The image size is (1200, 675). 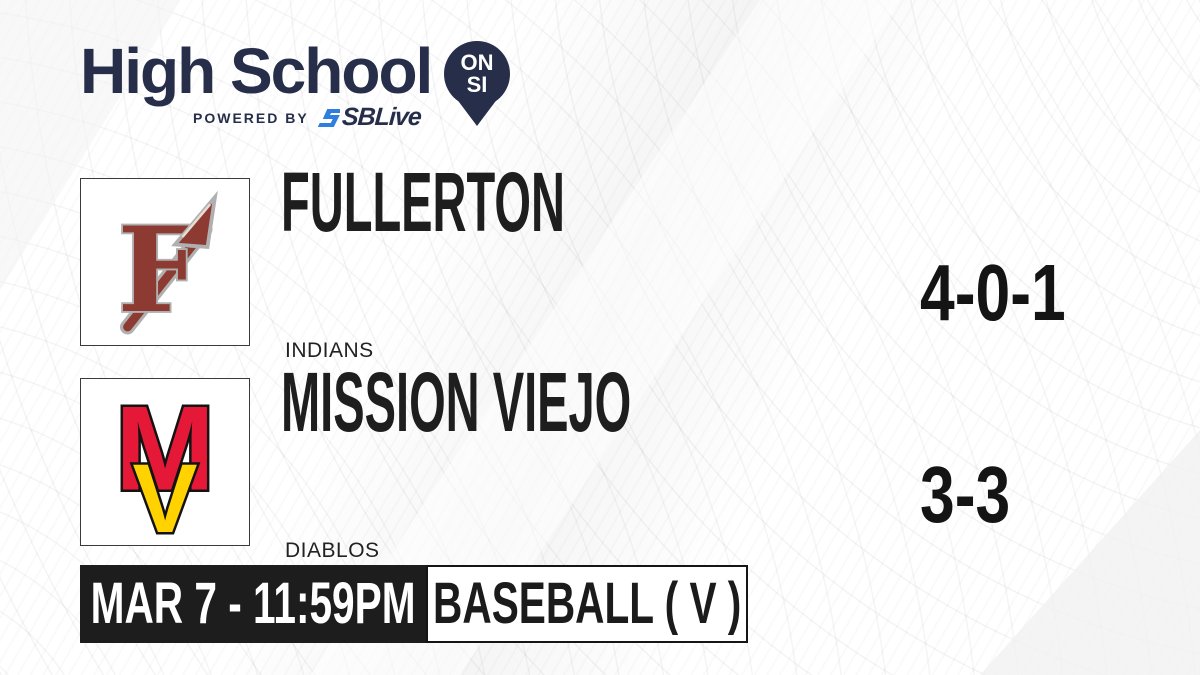 What do you see at coordinates (965, 494) in the screenshot?
I see `record-mission-viejo: 3-3` at bounding box center [965, 494].